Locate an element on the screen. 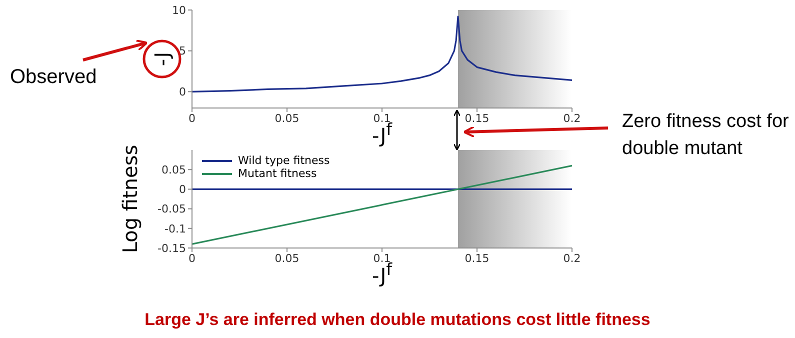  legend-label: Wild type fitness is located at coordinates (284, 160).